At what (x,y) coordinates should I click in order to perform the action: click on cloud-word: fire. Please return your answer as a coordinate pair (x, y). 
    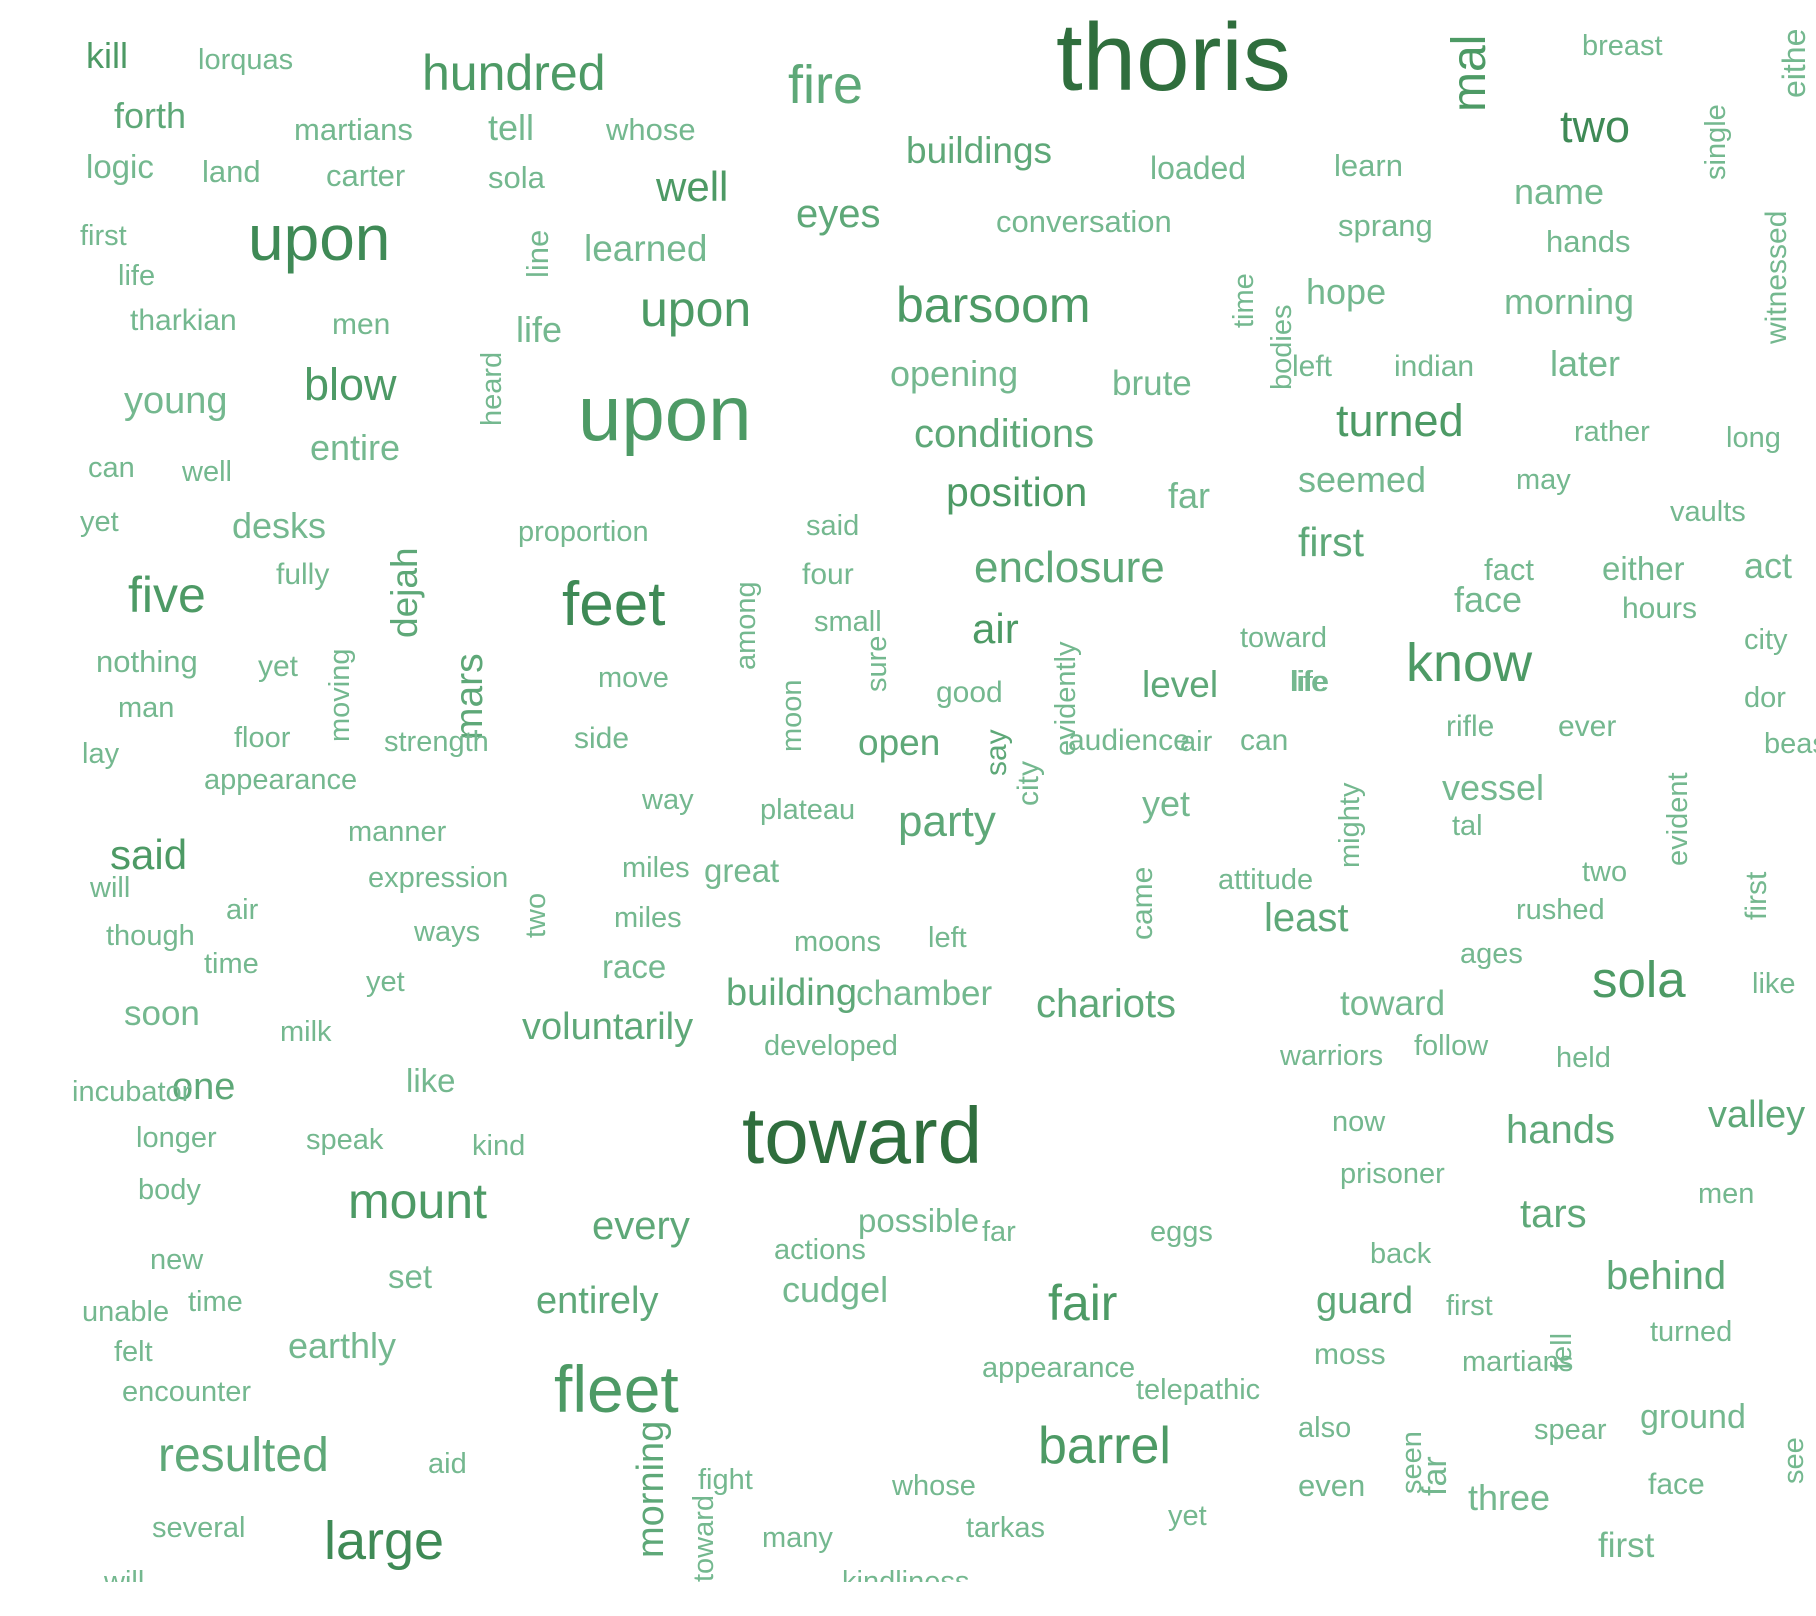
    Looking at the image, I should click on (826, 85).